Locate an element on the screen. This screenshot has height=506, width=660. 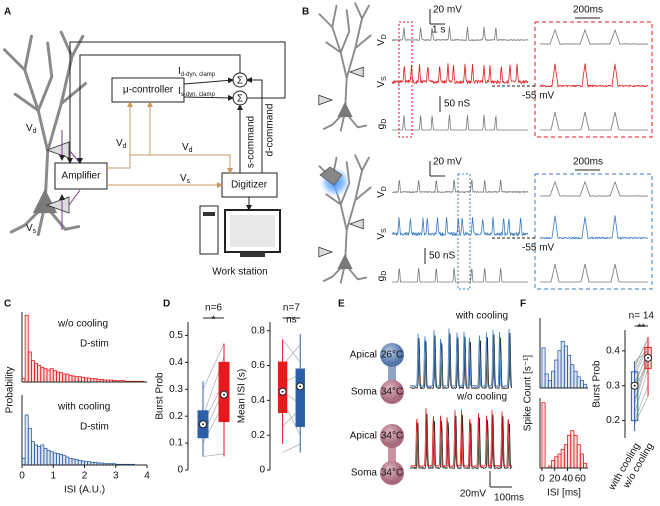
n-label: n=6 is located at coordinates (213, 308).